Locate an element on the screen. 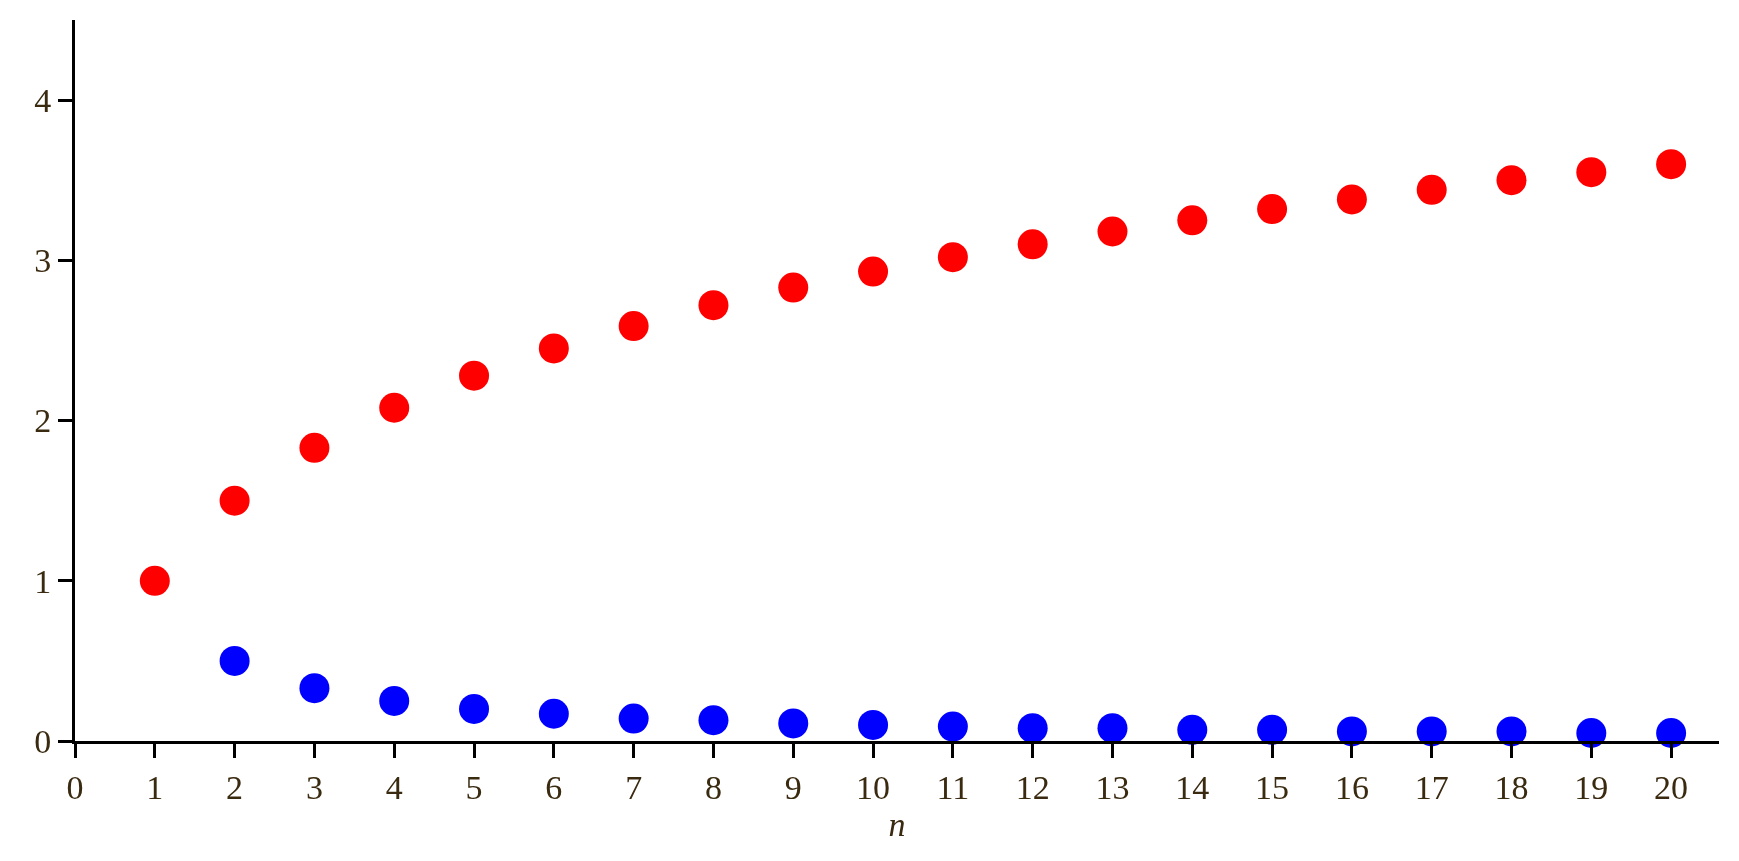  x-axis-title: n is located at coordinates (897, 824).